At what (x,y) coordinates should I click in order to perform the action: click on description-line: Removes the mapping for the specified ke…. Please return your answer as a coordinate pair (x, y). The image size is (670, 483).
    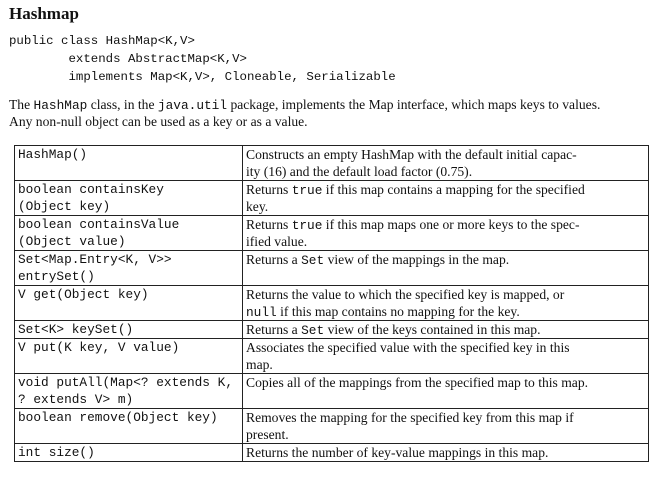
    Looking at the image, I should click on (410, 417).